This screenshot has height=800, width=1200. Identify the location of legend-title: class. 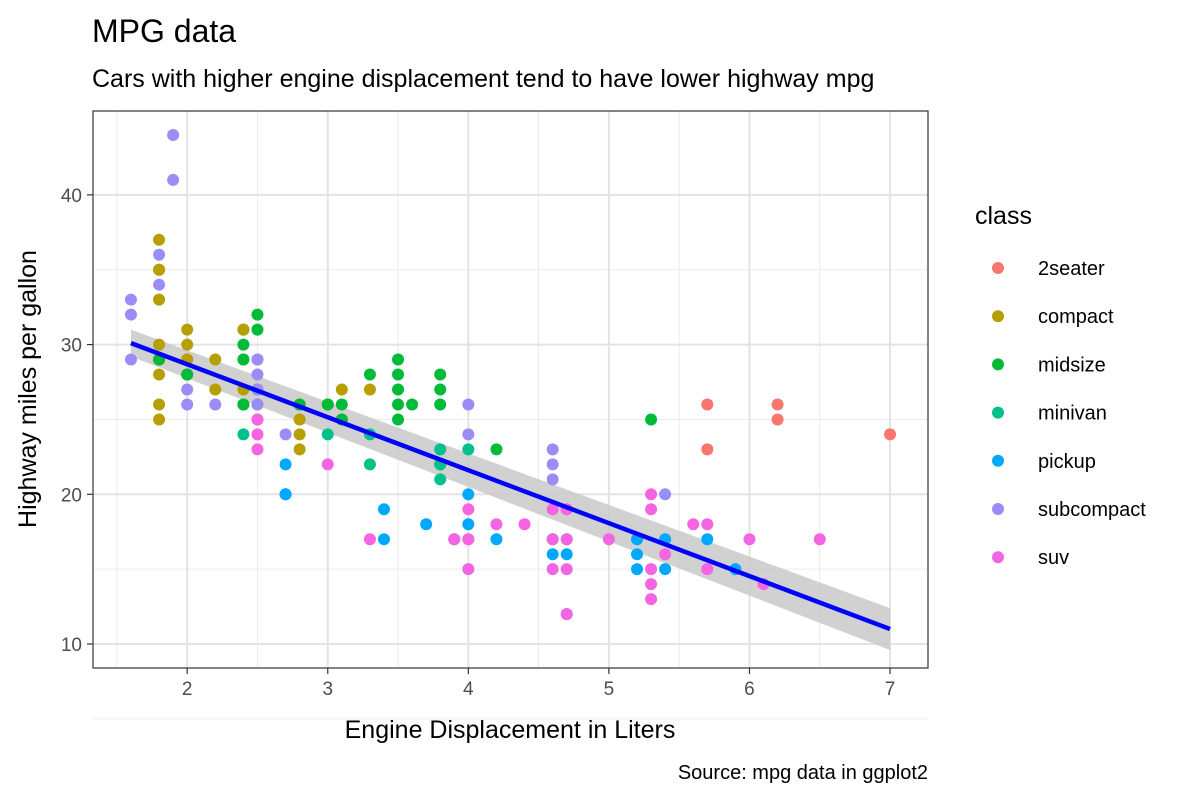
(1003, 216).